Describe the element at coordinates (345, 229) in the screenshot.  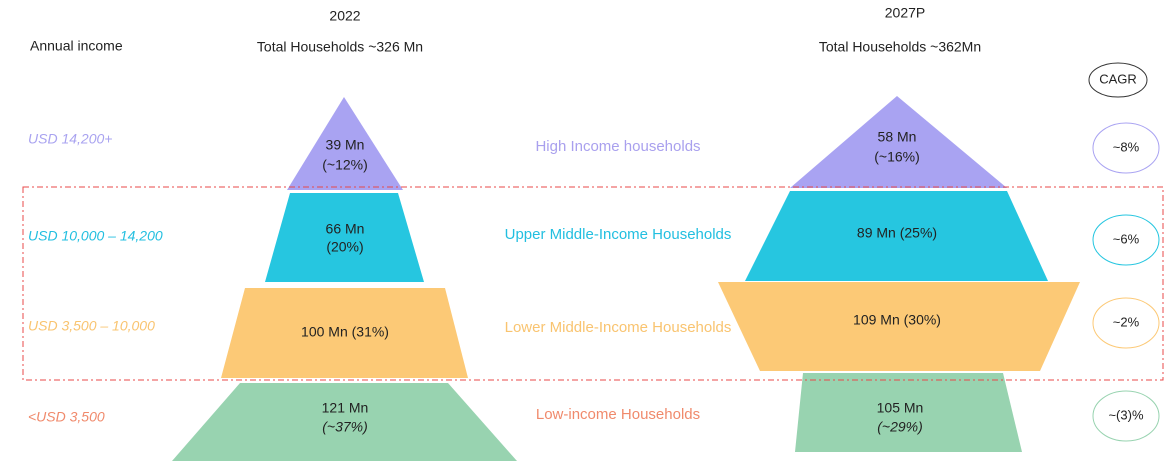
I see `value: 66 Mn` at that location.